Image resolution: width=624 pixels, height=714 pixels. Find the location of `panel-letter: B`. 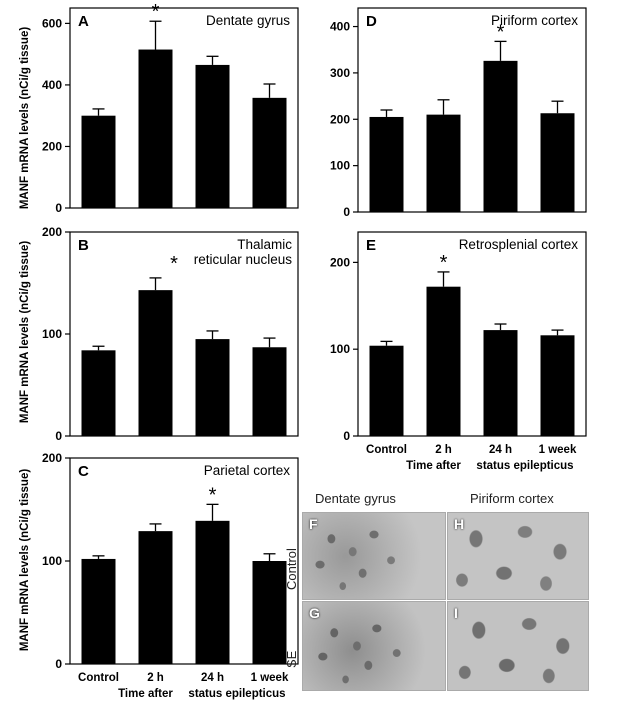

panel-letter: B is located at coordinates (83, 245).